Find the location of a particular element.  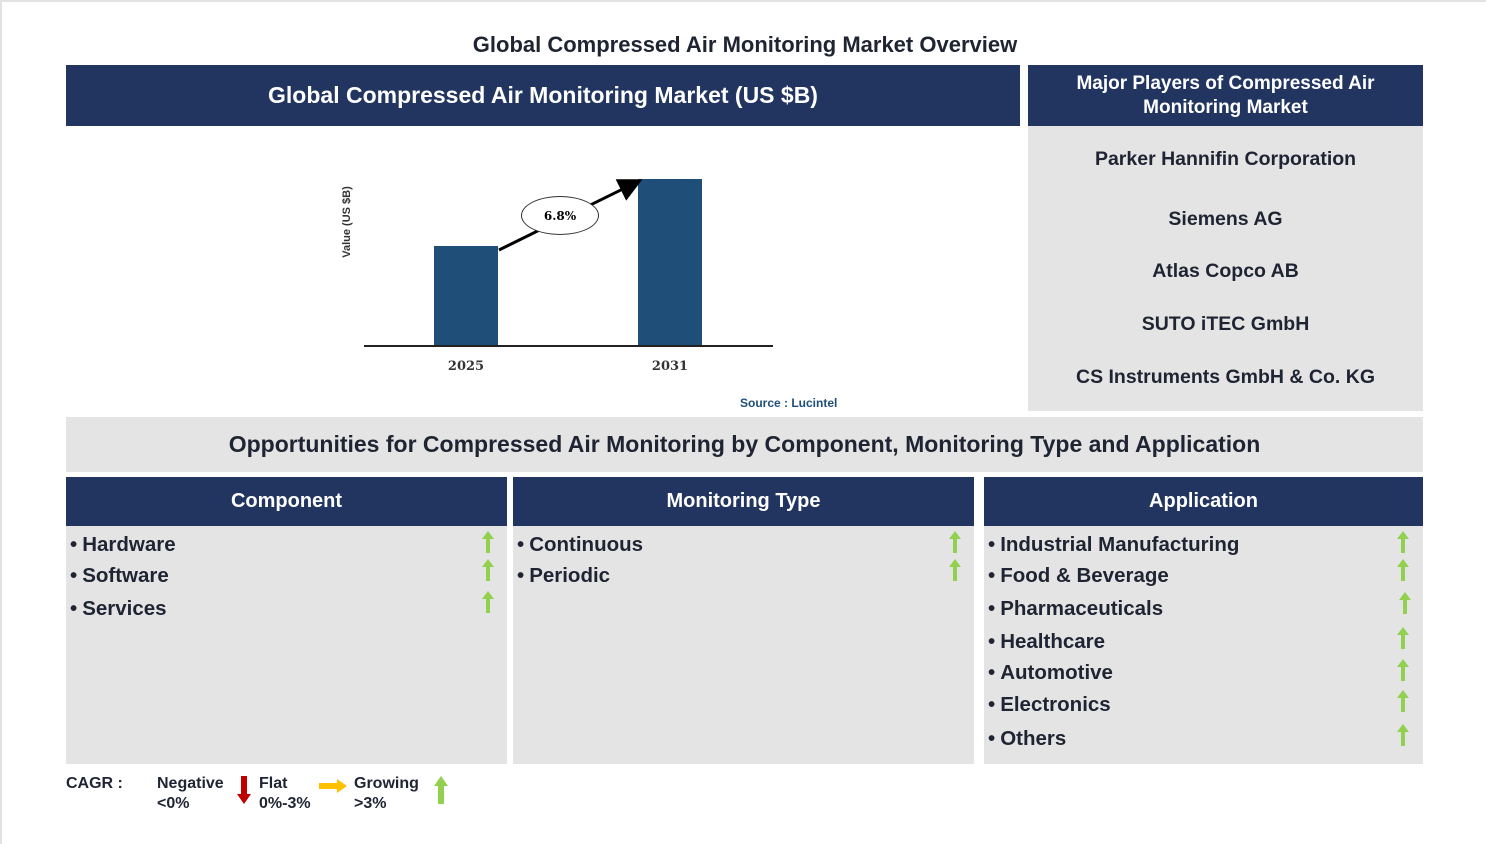

cagr-bubble: 6.8% is located at coordinates (560, 215).